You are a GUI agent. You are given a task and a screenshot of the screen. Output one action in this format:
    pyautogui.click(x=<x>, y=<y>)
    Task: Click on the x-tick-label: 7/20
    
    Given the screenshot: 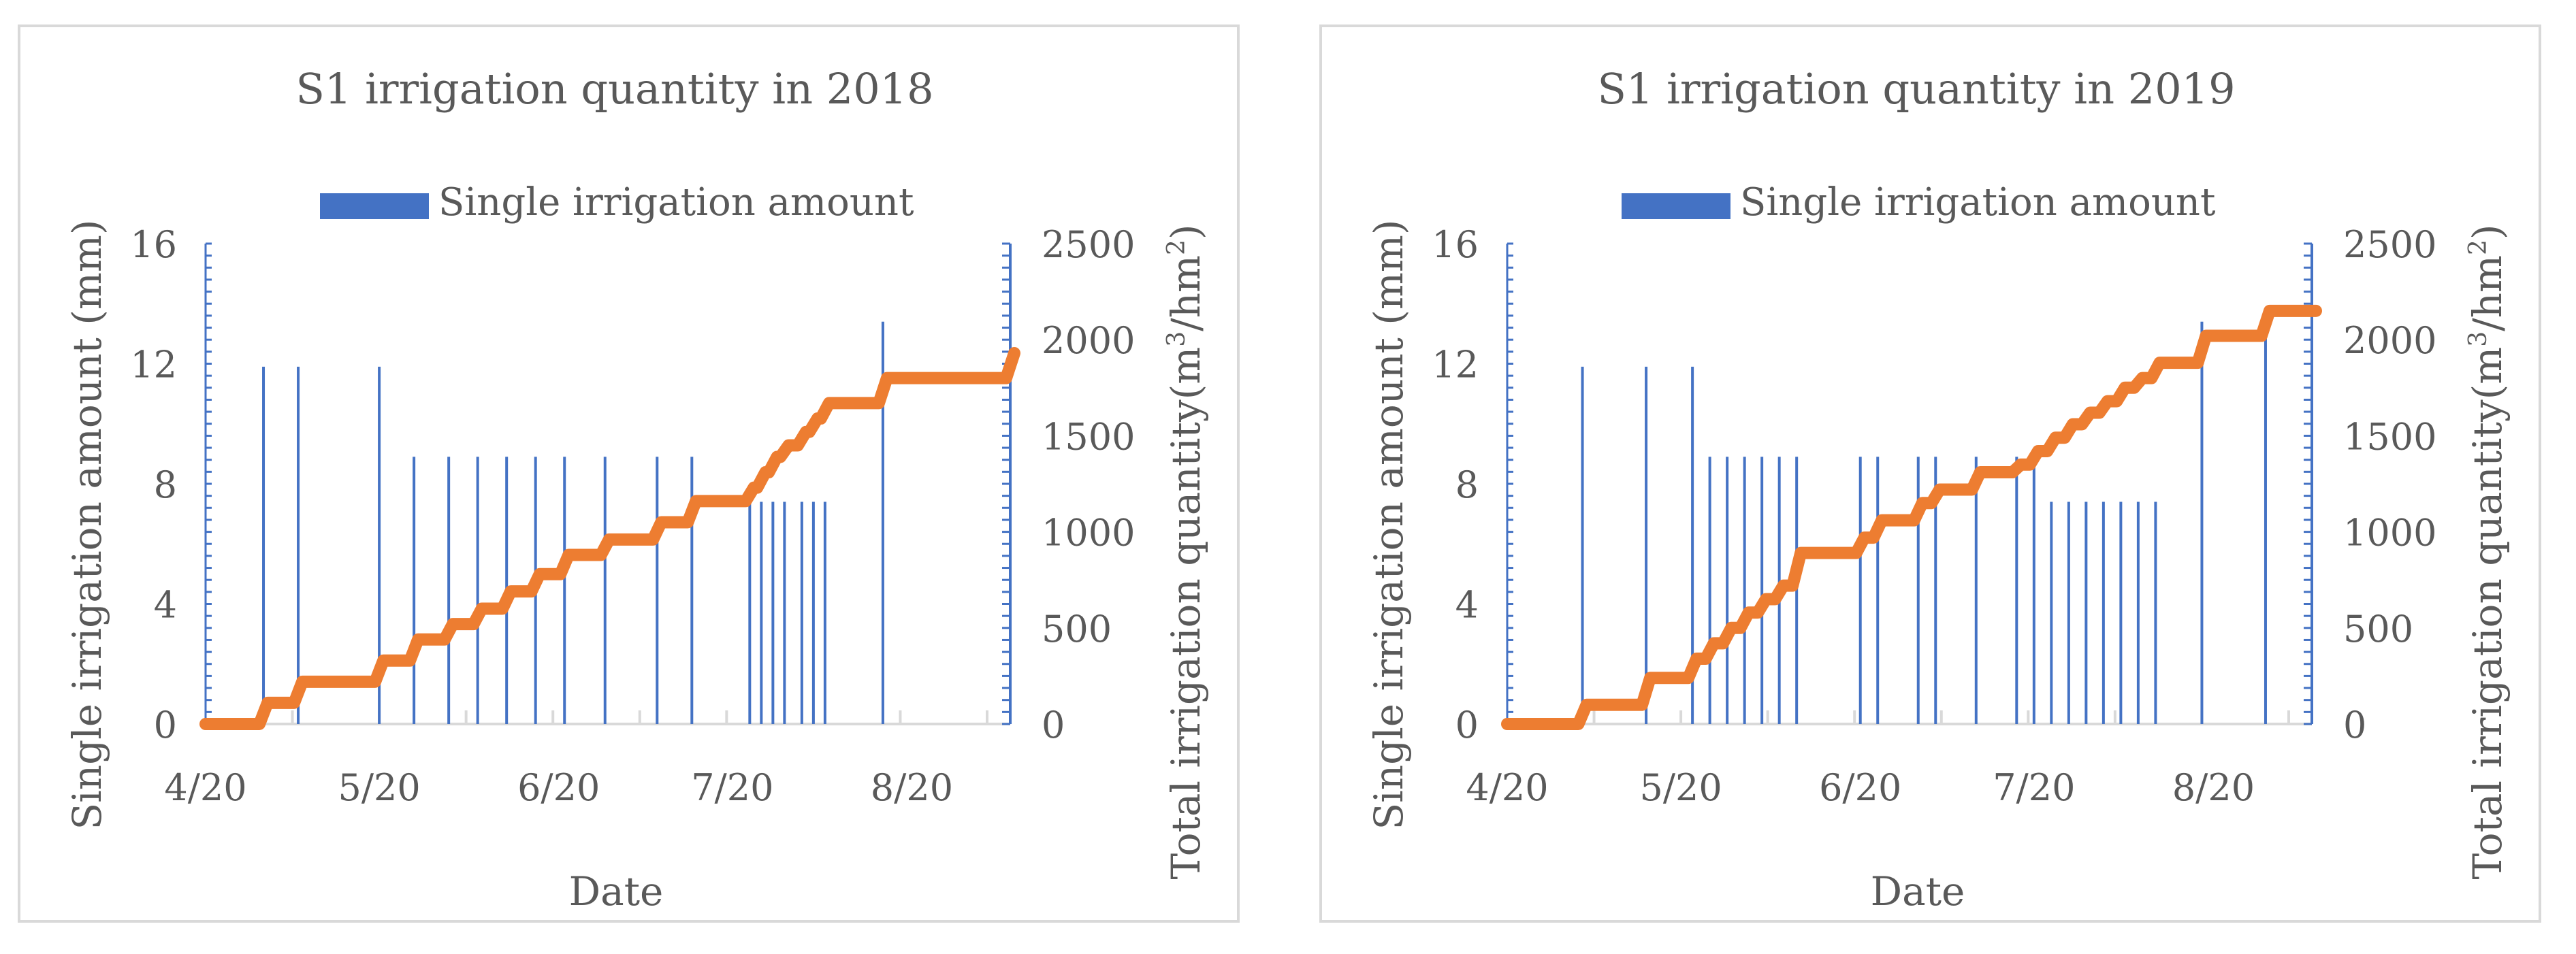 What is the action you would take?
    pyautogui.click(x=2034, y=787)
    